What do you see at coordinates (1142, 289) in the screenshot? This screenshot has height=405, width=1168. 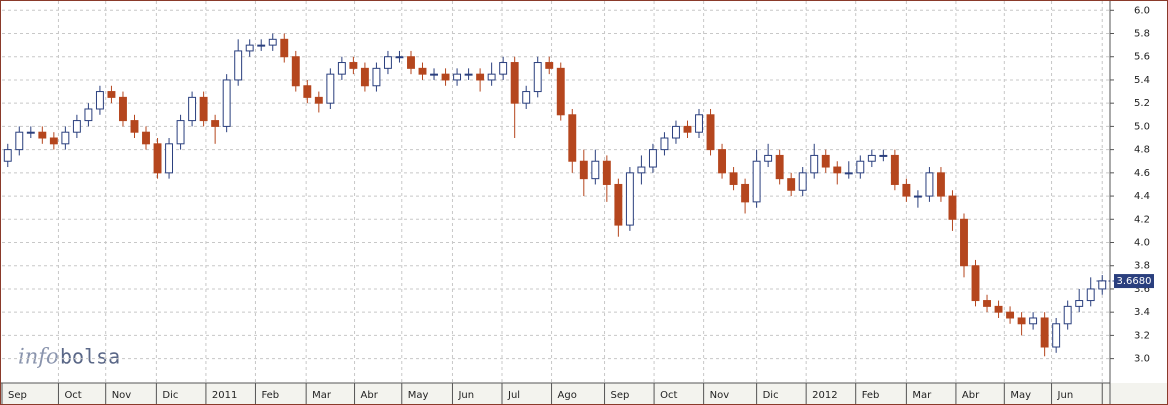 I see `y-tick-label: 3.6` at bounding box center [1142, 289].